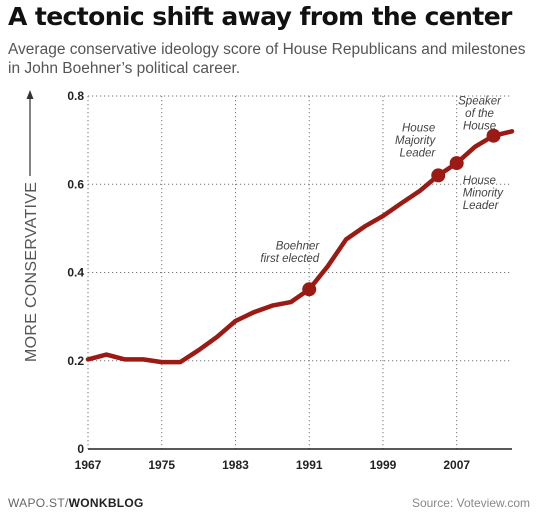 Image resolution: width=540 pixels, height=519 pixels. I want to click on y-tick-label: 0.2, so click(75, 361).